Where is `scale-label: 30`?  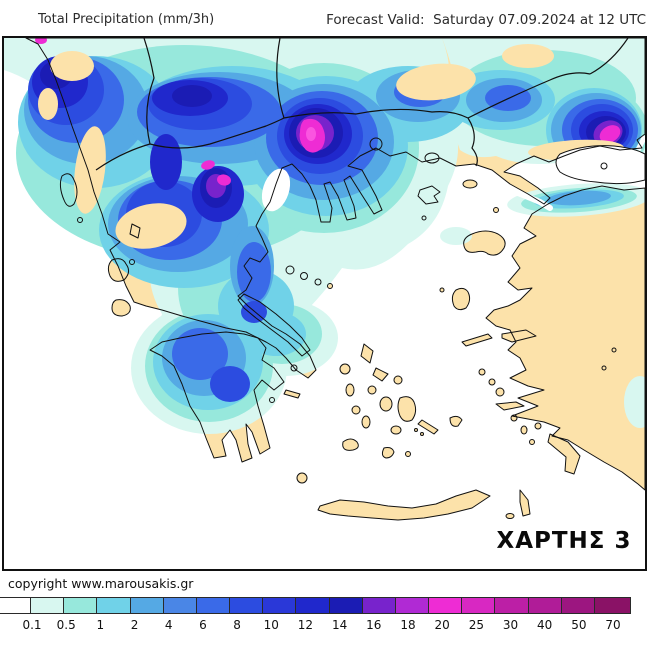
scale-label: 30 is located at coordinates (510, 625).